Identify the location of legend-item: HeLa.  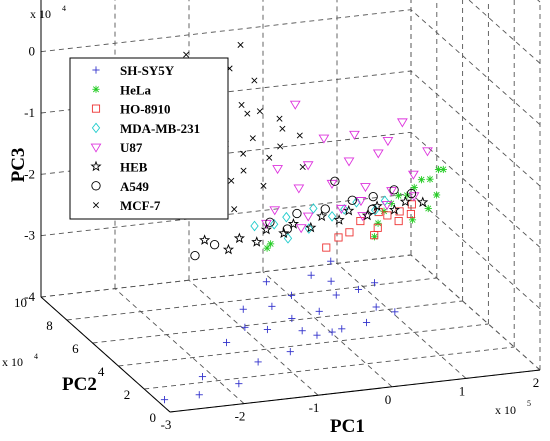
(122, 89).